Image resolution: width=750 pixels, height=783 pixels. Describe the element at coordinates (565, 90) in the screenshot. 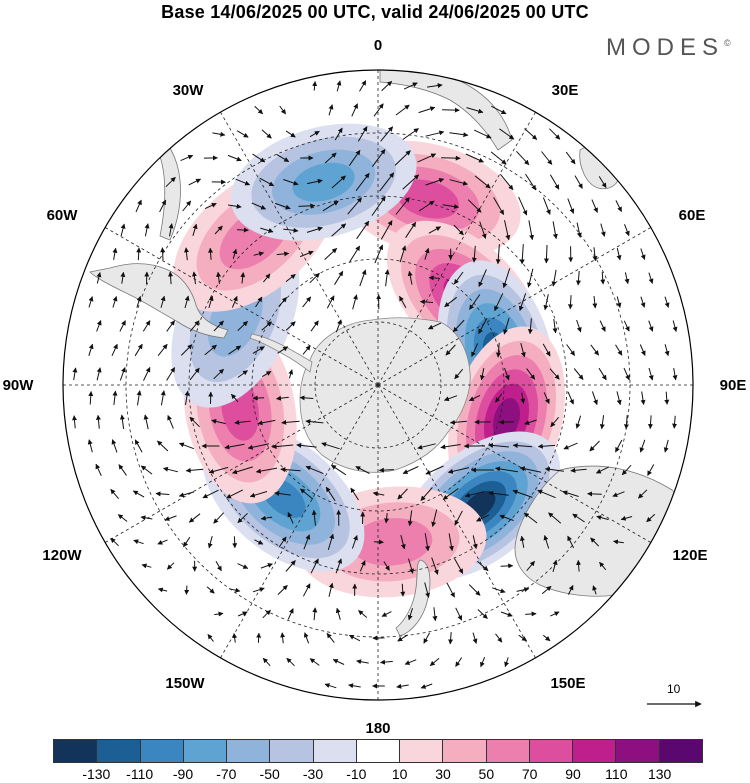

I see `lon-label-30e: 30E` at that location.